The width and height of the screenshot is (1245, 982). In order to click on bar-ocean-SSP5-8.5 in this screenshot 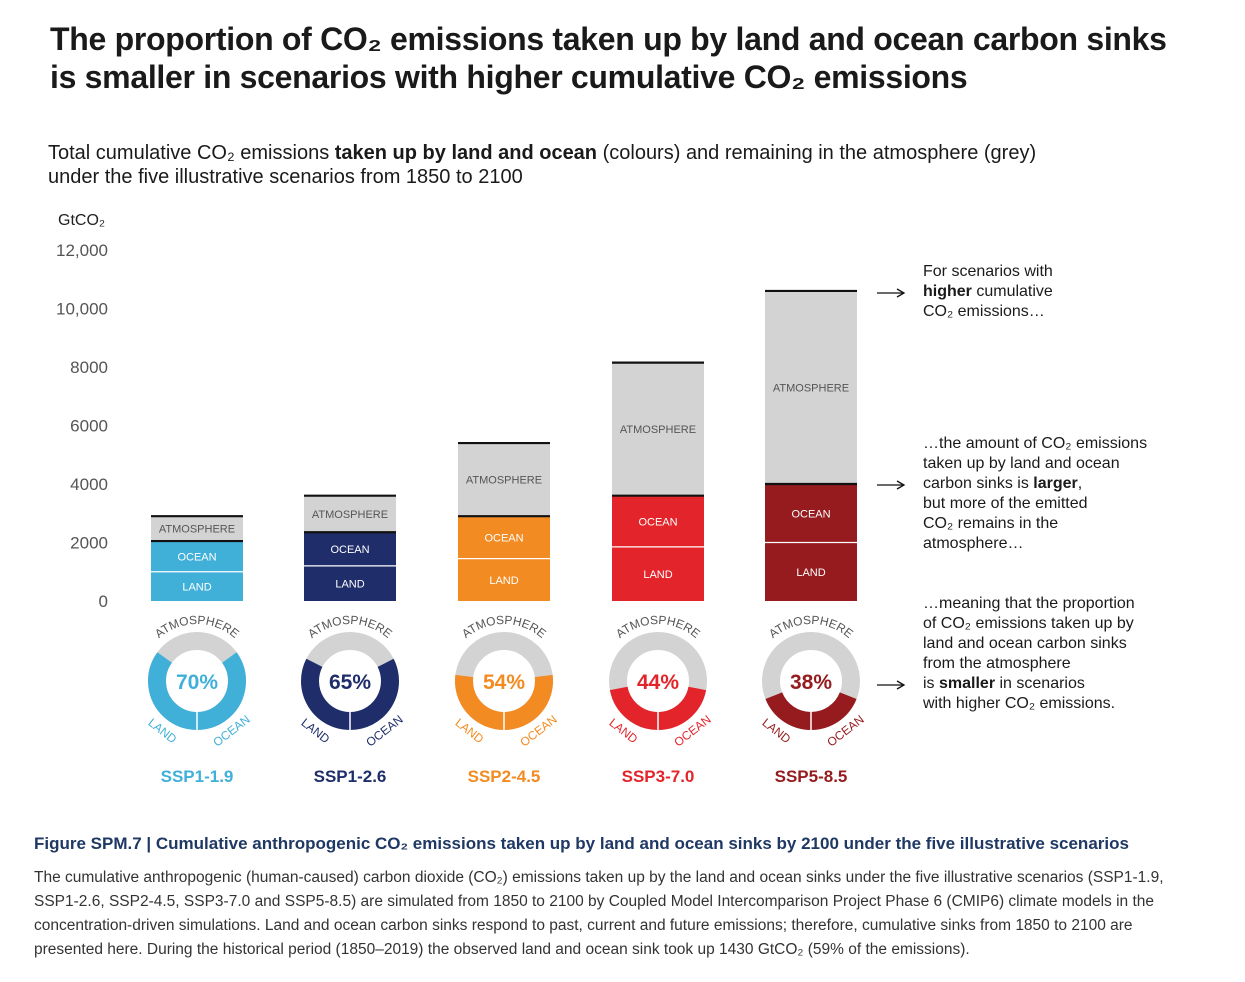, I will do `click(811, 513)`.